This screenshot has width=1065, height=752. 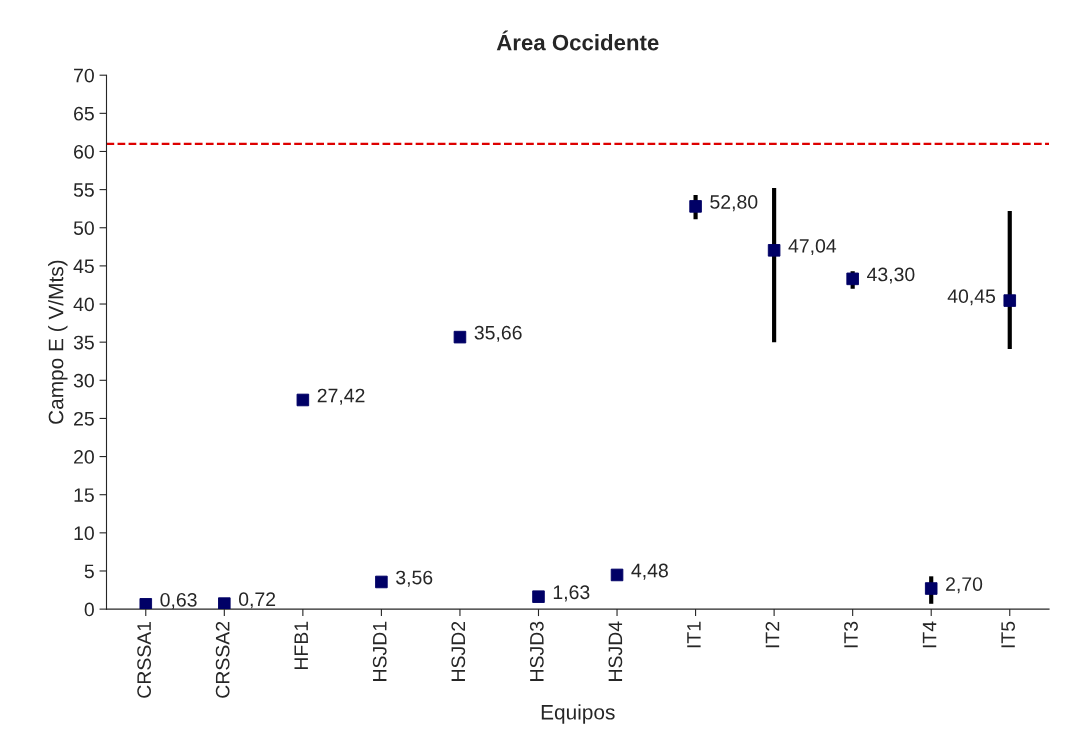 What do you see at coordinates (971, 297) in the screenshot?
I see `data-label: 40,45` at bounding box center [971, 297].